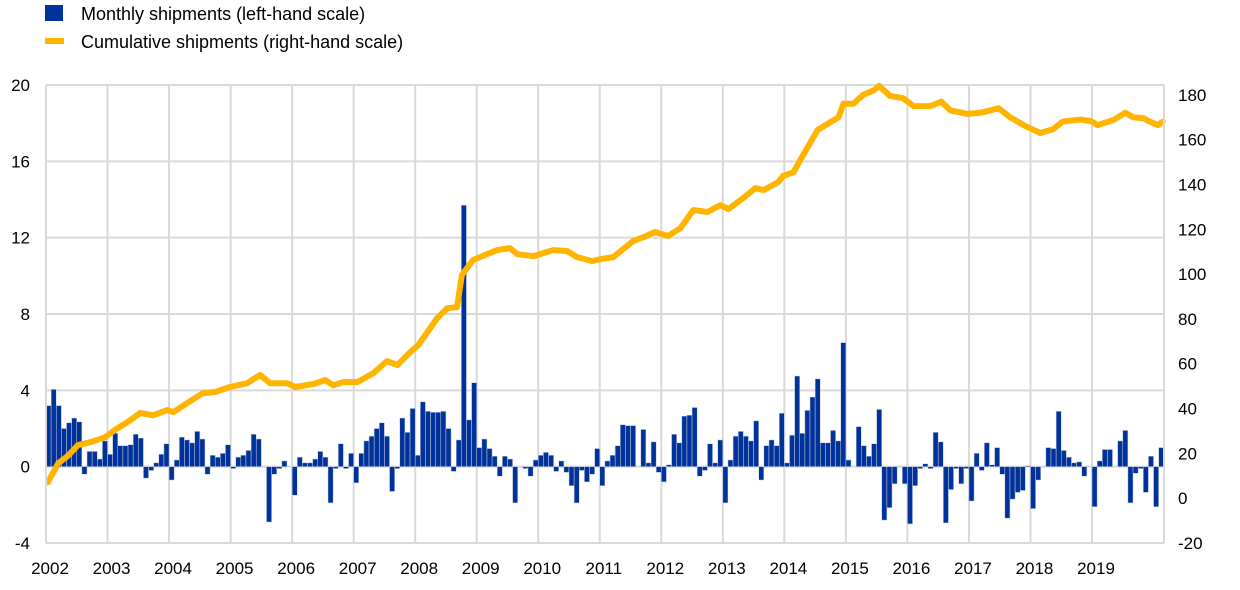 The image size is (1240, 590). Describe the element at coordinates (1187, 453) in the screenshot. I see `right-tick-label: 20` at that location.